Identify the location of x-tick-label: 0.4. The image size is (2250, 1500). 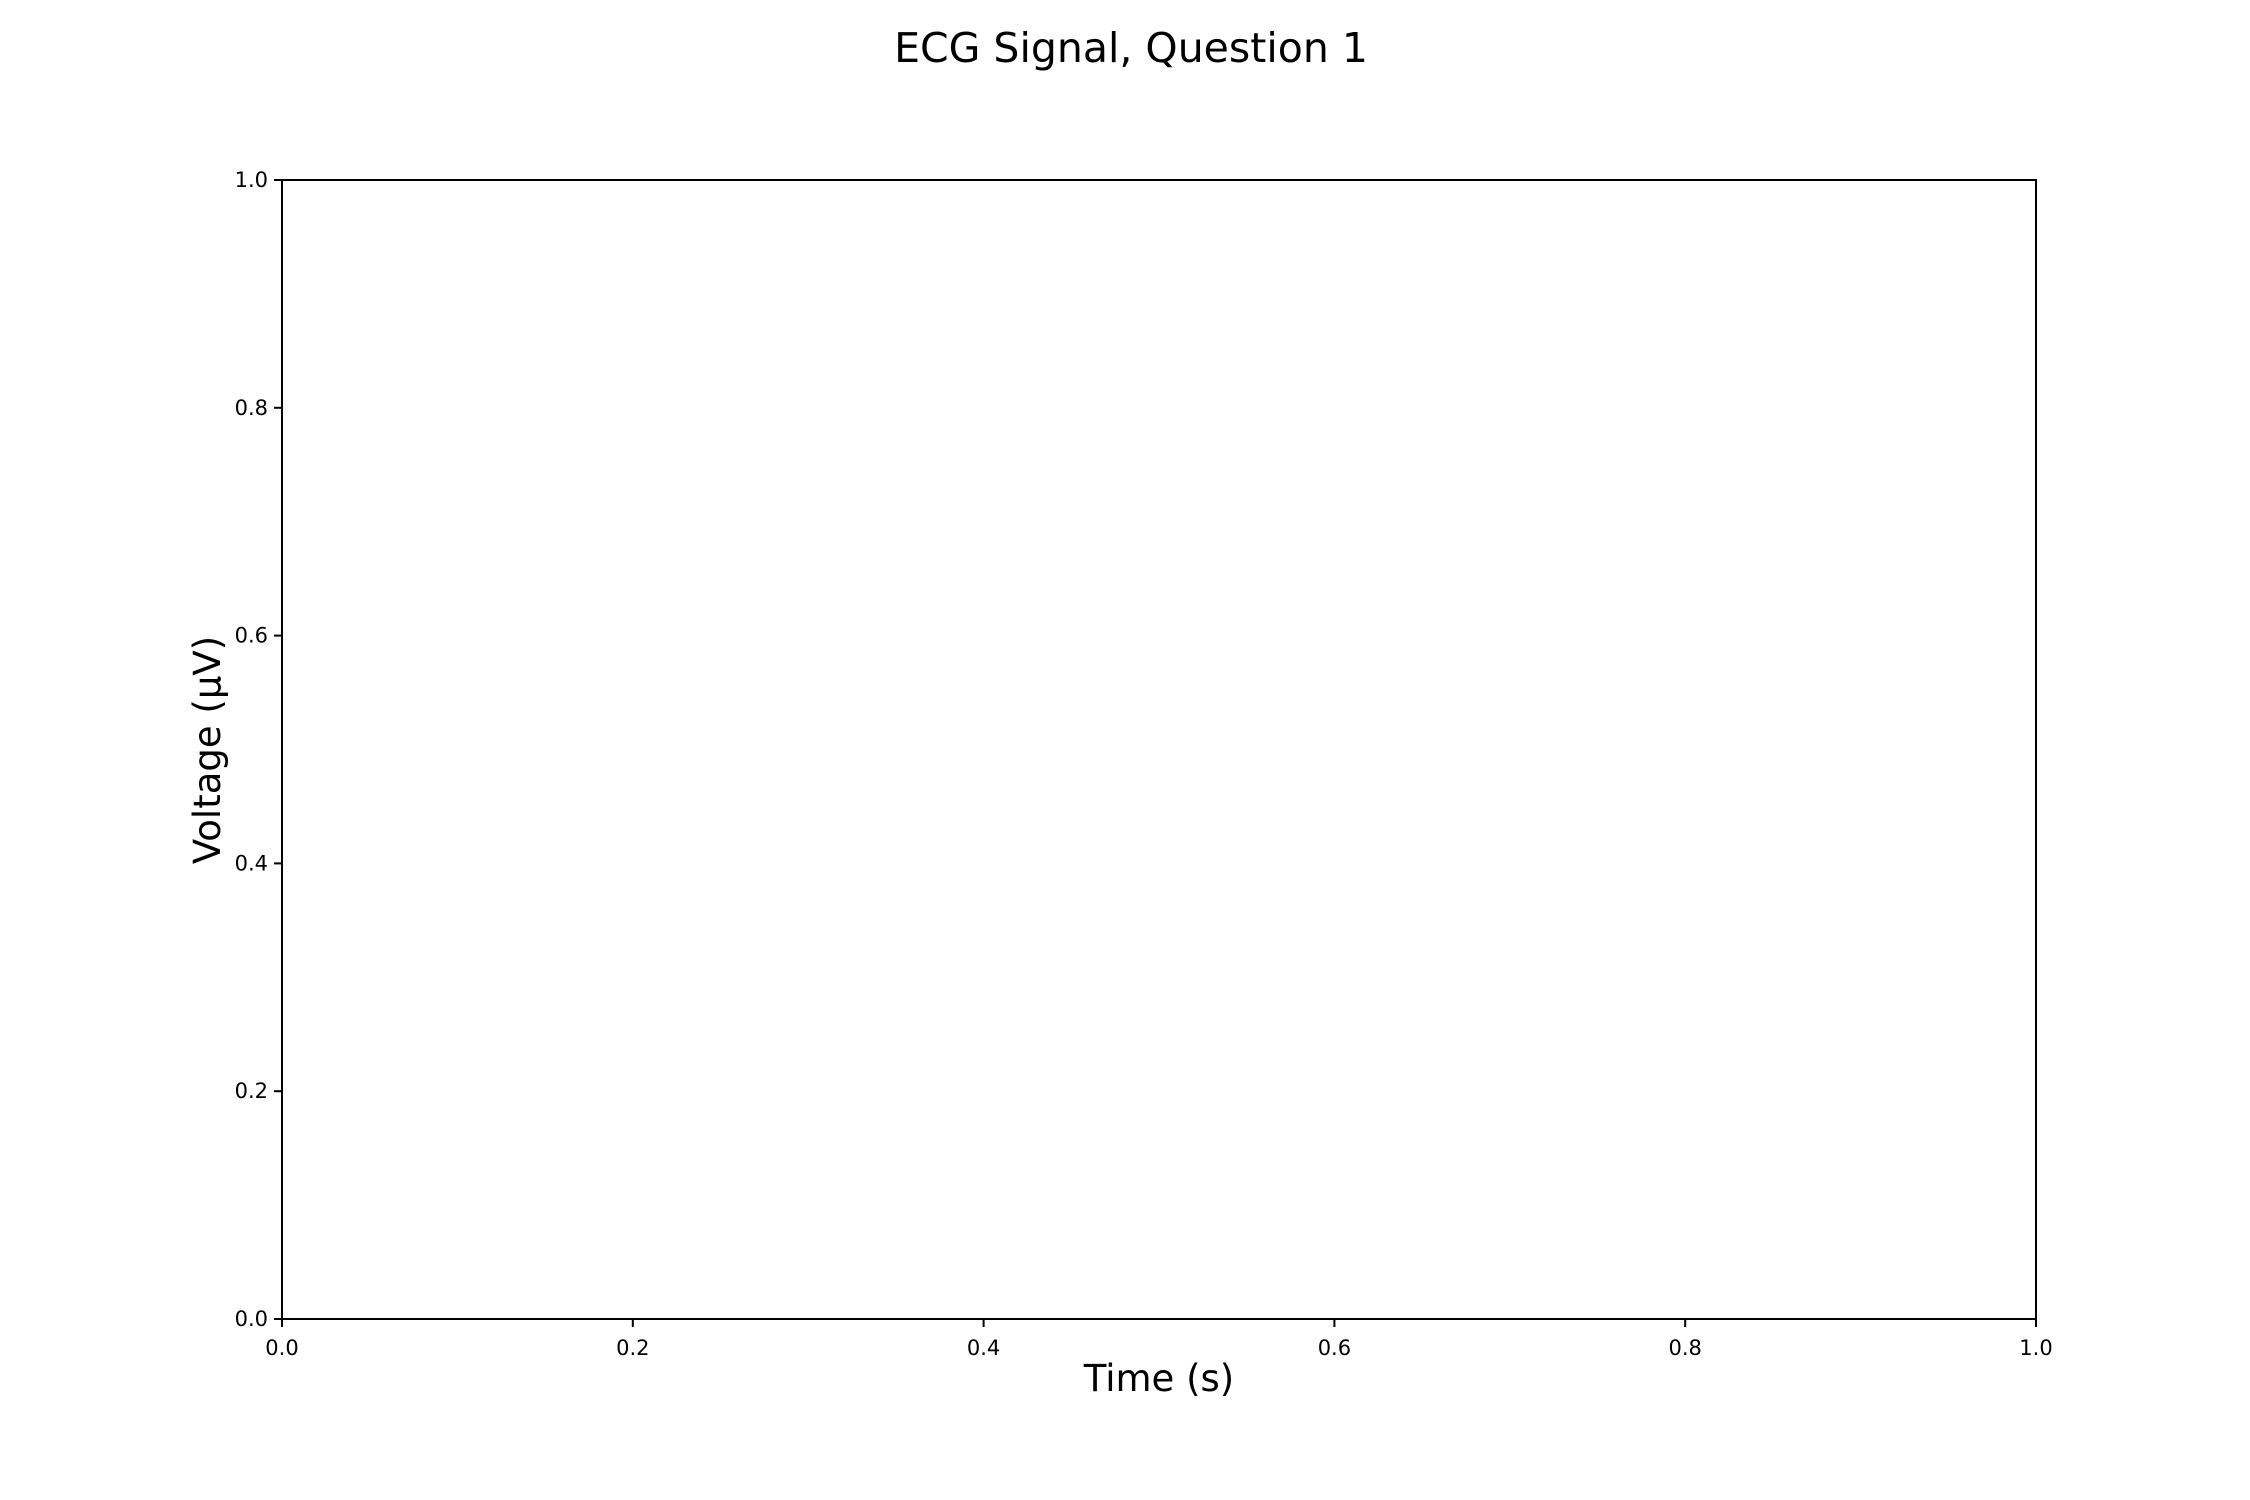
(983, 1348).